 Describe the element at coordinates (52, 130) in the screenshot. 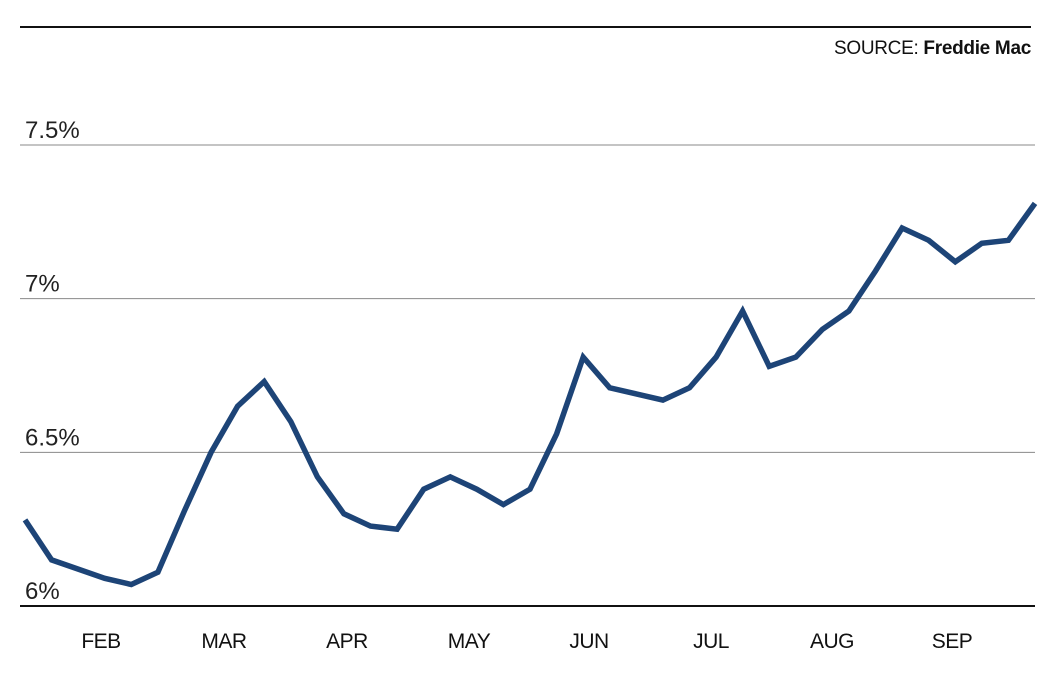

I see `y-tick-label: 7.5%` at that location.